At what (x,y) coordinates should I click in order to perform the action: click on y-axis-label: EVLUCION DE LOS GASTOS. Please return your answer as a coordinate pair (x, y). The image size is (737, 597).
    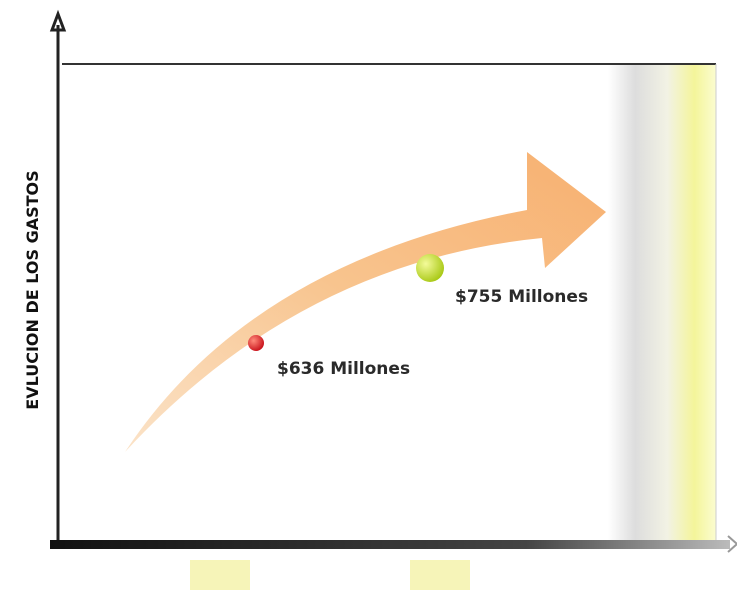
    Looking at the image, I should click on (32, 289).